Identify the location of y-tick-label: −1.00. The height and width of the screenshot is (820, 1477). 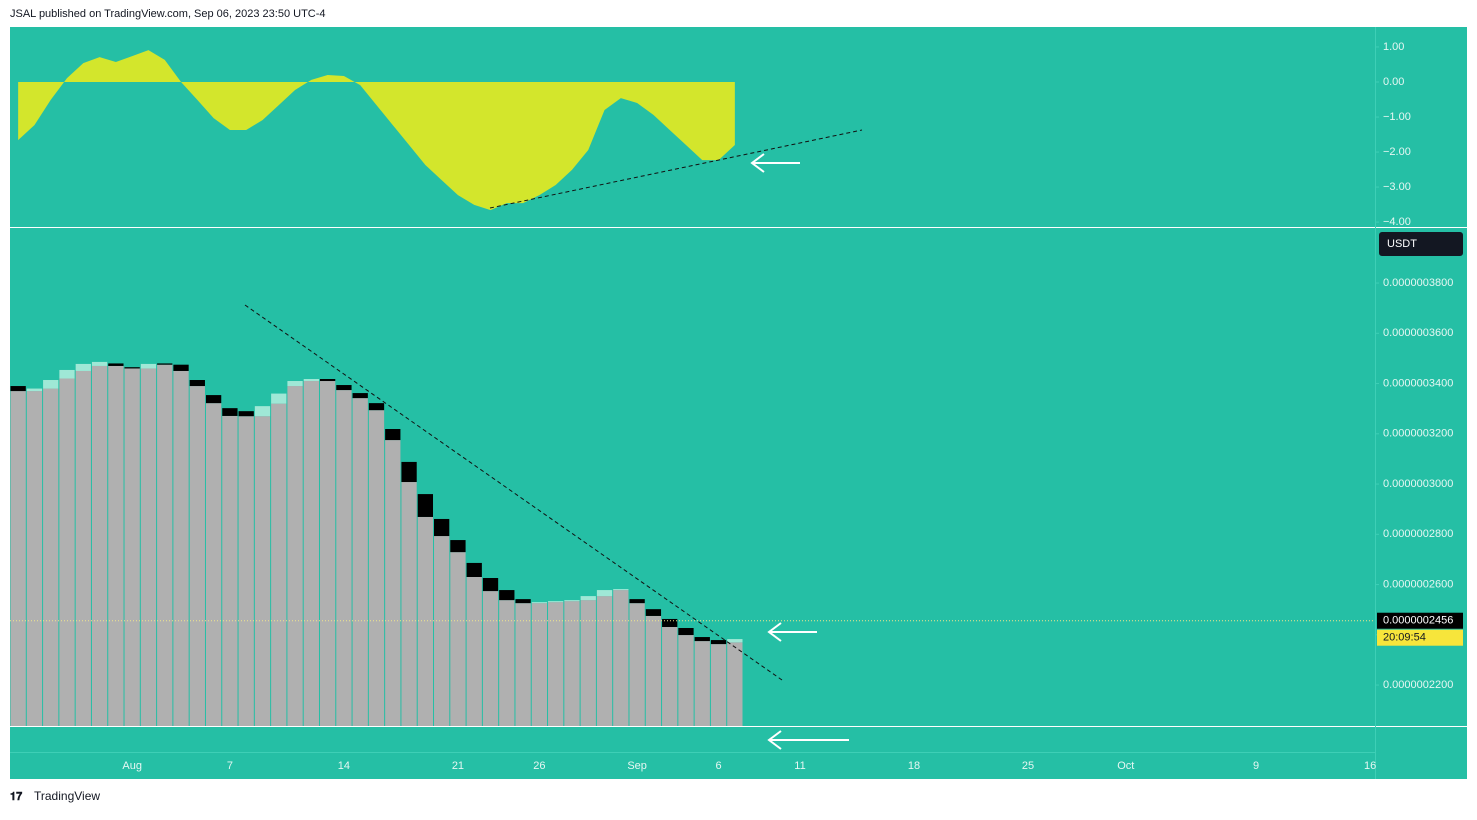
(1397, 117).